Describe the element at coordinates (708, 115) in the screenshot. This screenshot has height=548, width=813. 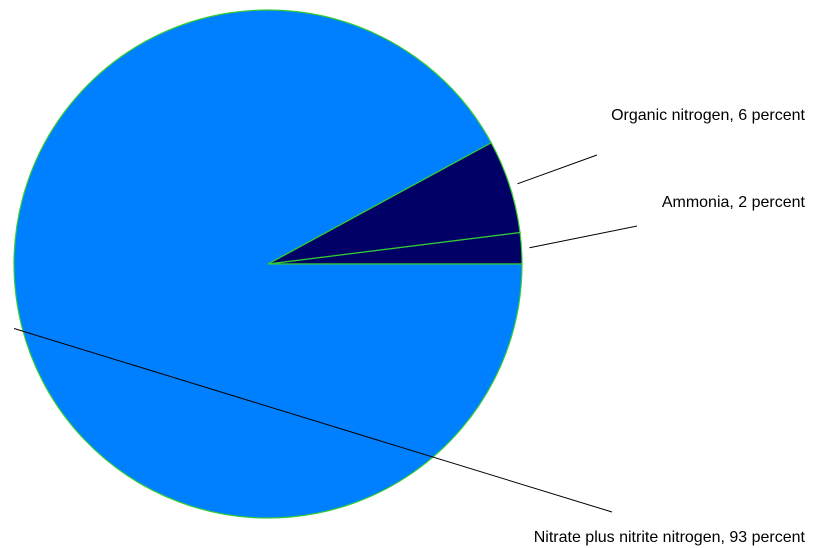
I see `slice-label-organic-nitrogen: Organic nitrogen, 6 percent` at that location.